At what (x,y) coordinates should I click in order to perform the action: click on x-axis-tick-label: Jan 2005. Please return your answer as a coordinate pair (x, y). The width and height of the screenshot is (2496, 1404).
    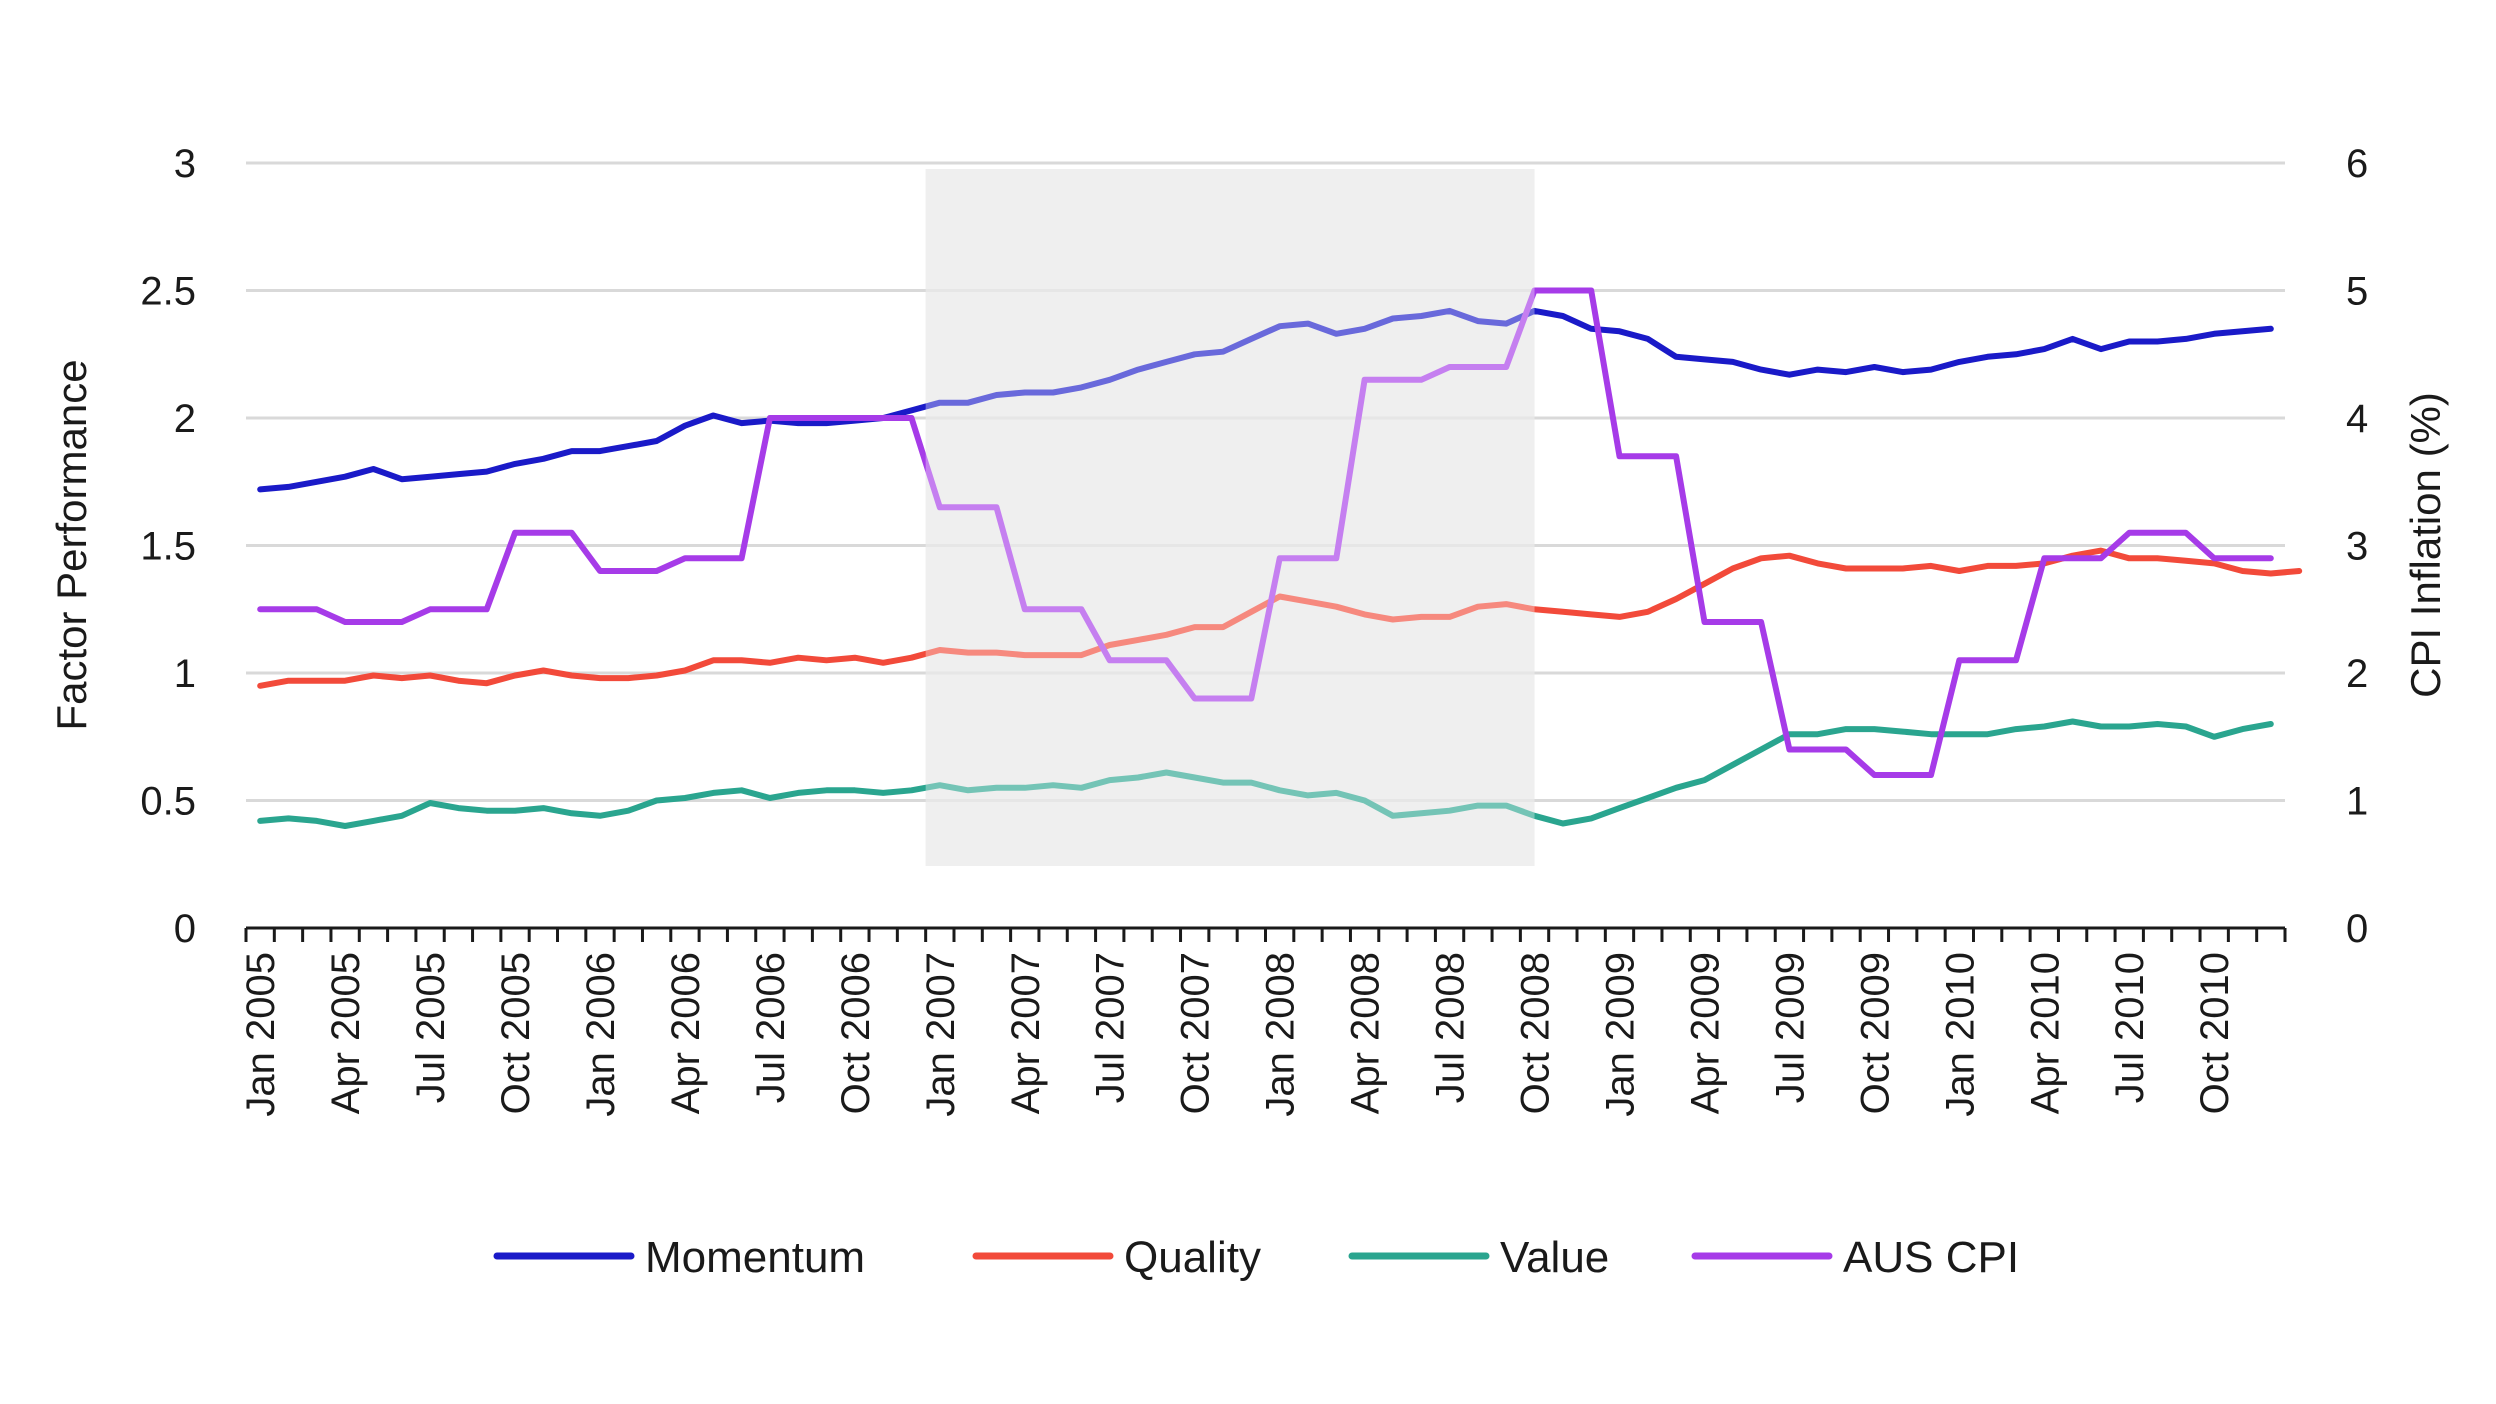
    Looking at the image, I should click on (261, 1034).